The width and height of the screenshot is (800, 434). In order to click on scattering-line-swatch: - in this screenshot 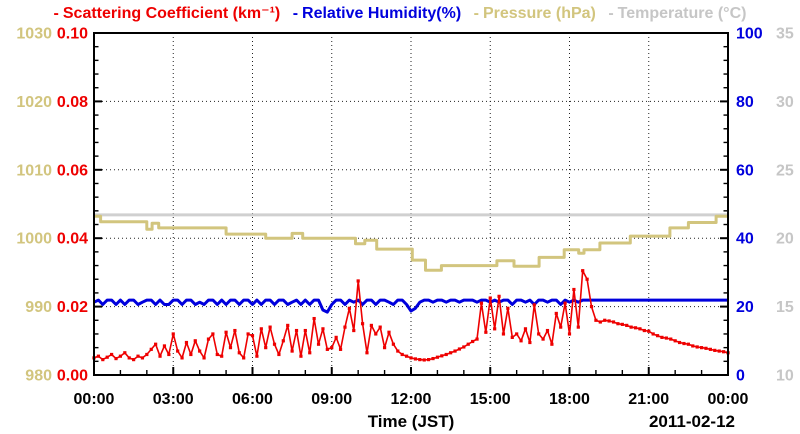, I will do `click(56, 13)`.